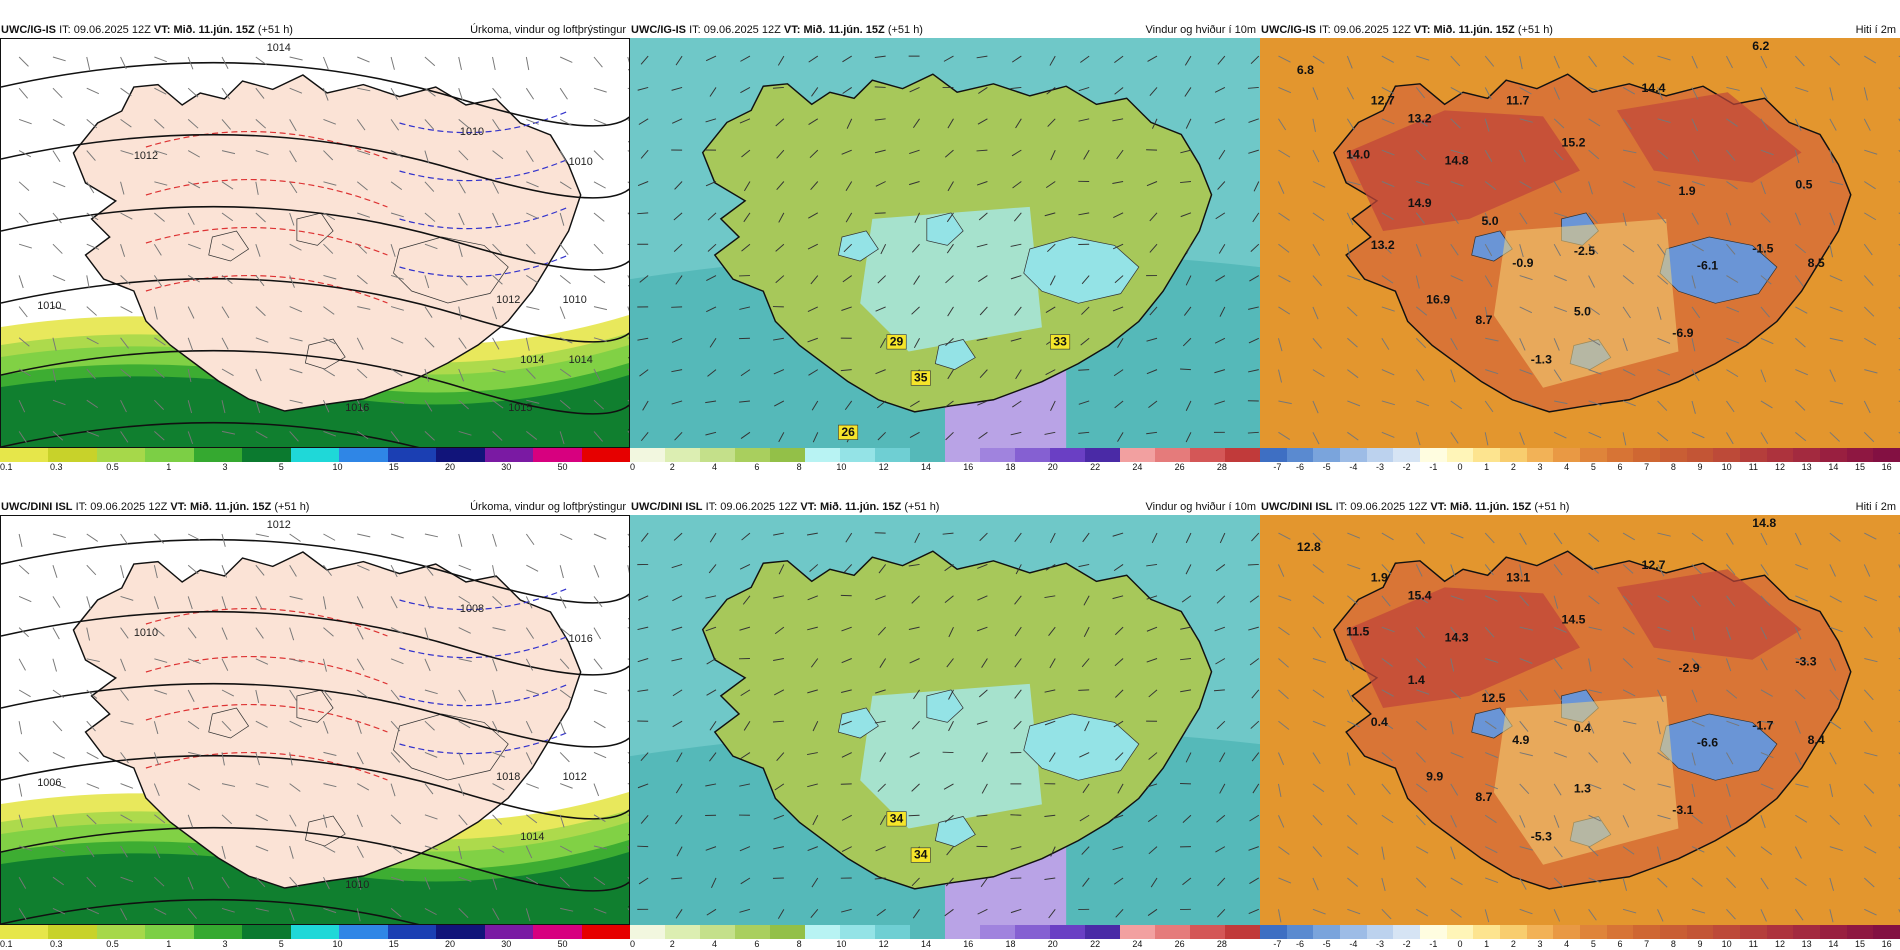 The image size is (1900, 950). I want to click on legend-tick-label: 16, so click(1886, 944).